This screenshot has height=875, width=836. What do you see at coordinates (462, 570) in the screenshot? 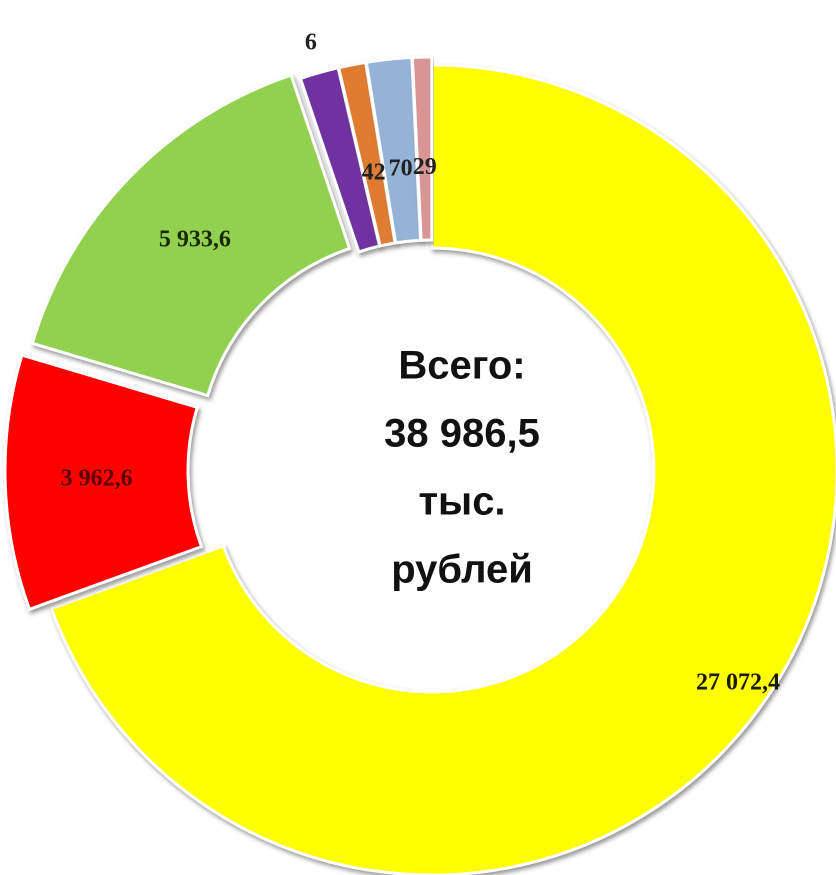
I see `center-text: рублей` at bounding box center [462, 570].